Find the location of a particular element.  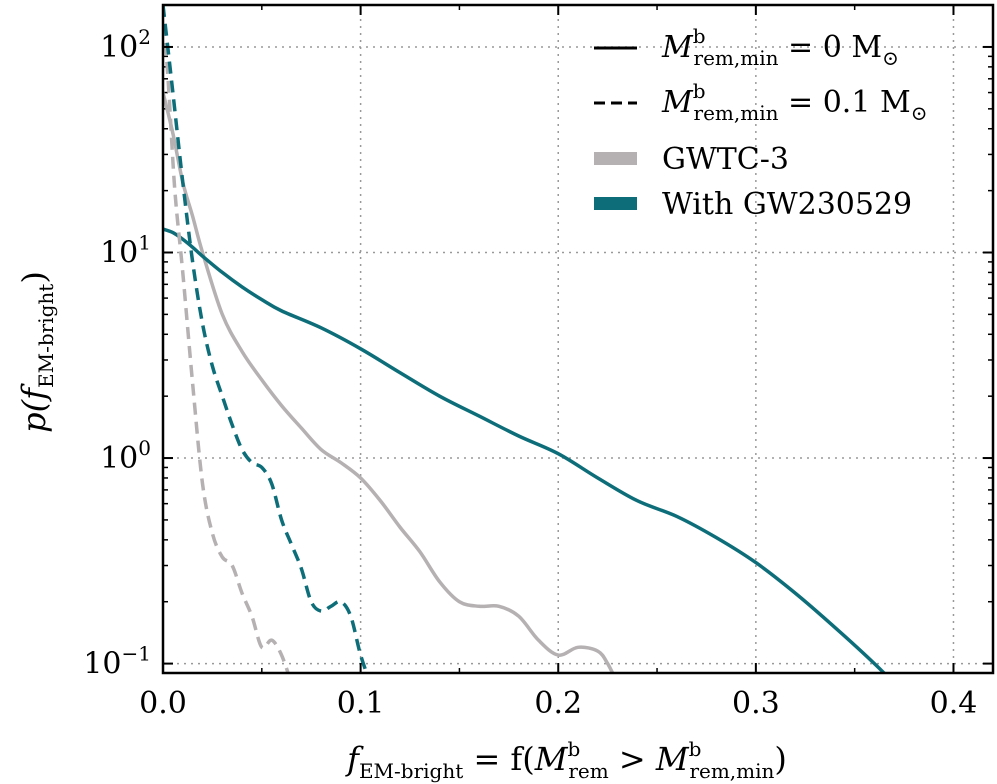

legend-solid-sup: b is located at coordinates (699, 36).